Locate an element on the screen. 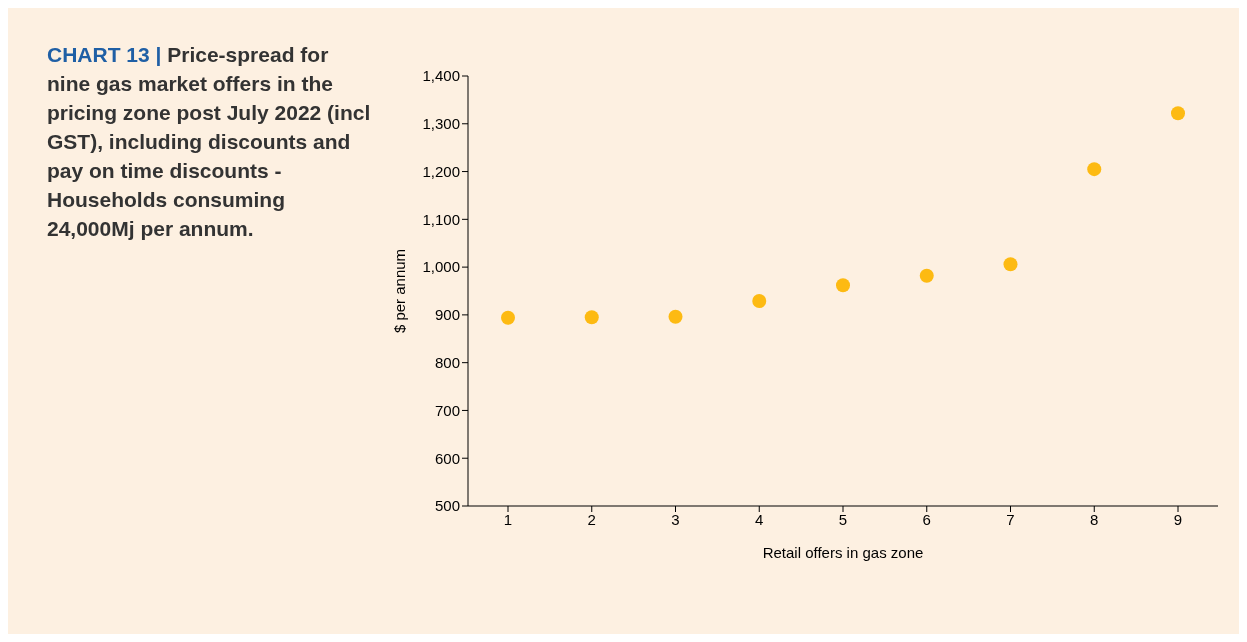 This screenshot has width=1247, height=642. x-tick-label: 8 is located at coordinates (1094, 519).